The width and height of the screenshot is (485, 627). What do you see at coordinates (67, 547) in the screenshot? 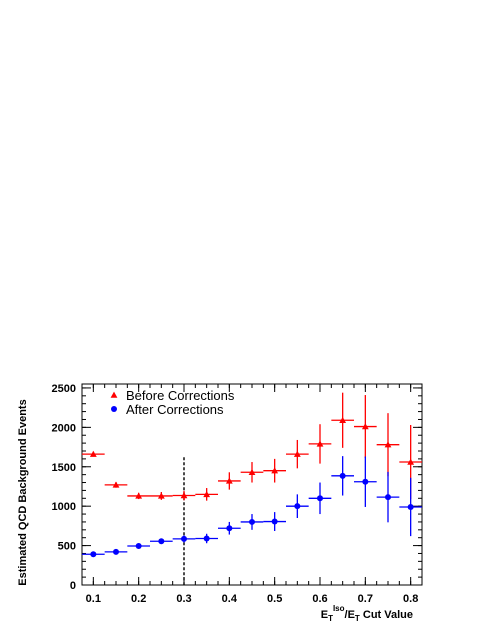
I see `y-tick-label: 500` at bounding box center [67, 547].